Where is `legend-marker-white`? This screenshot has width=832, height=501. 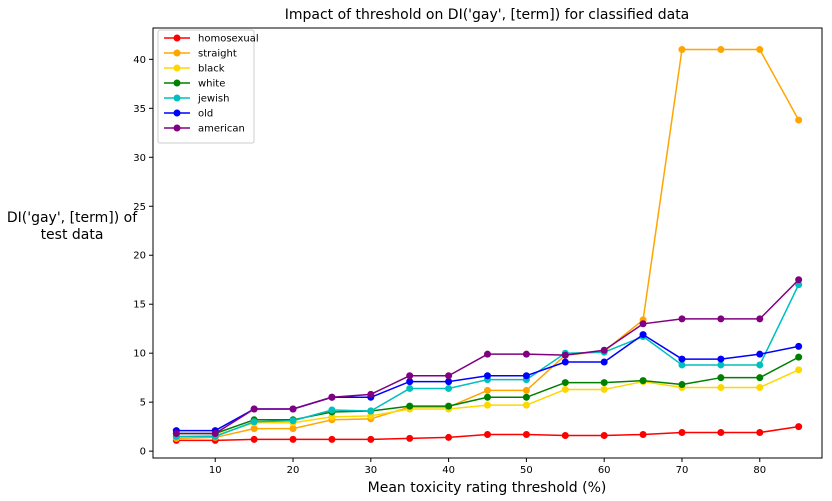
legend-marker-white is located at coordinates (177, 83).